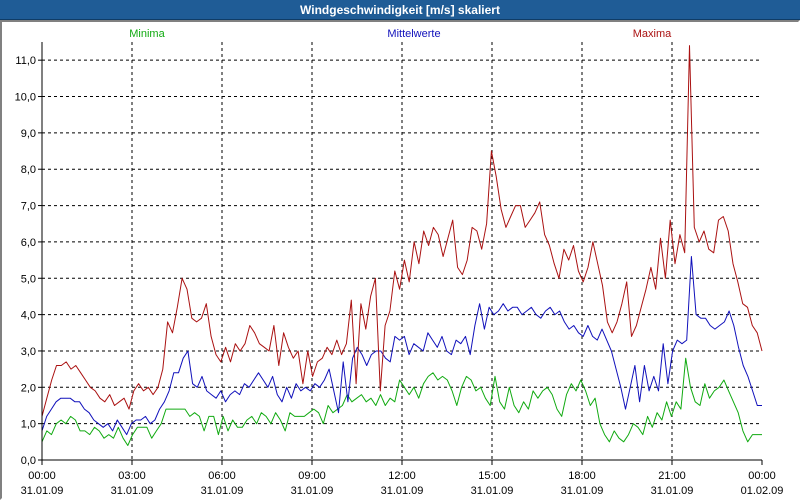 This screenshot has width=800, height=500. I want to click on x-tick-date: 01.02.09, so click(762, 491).